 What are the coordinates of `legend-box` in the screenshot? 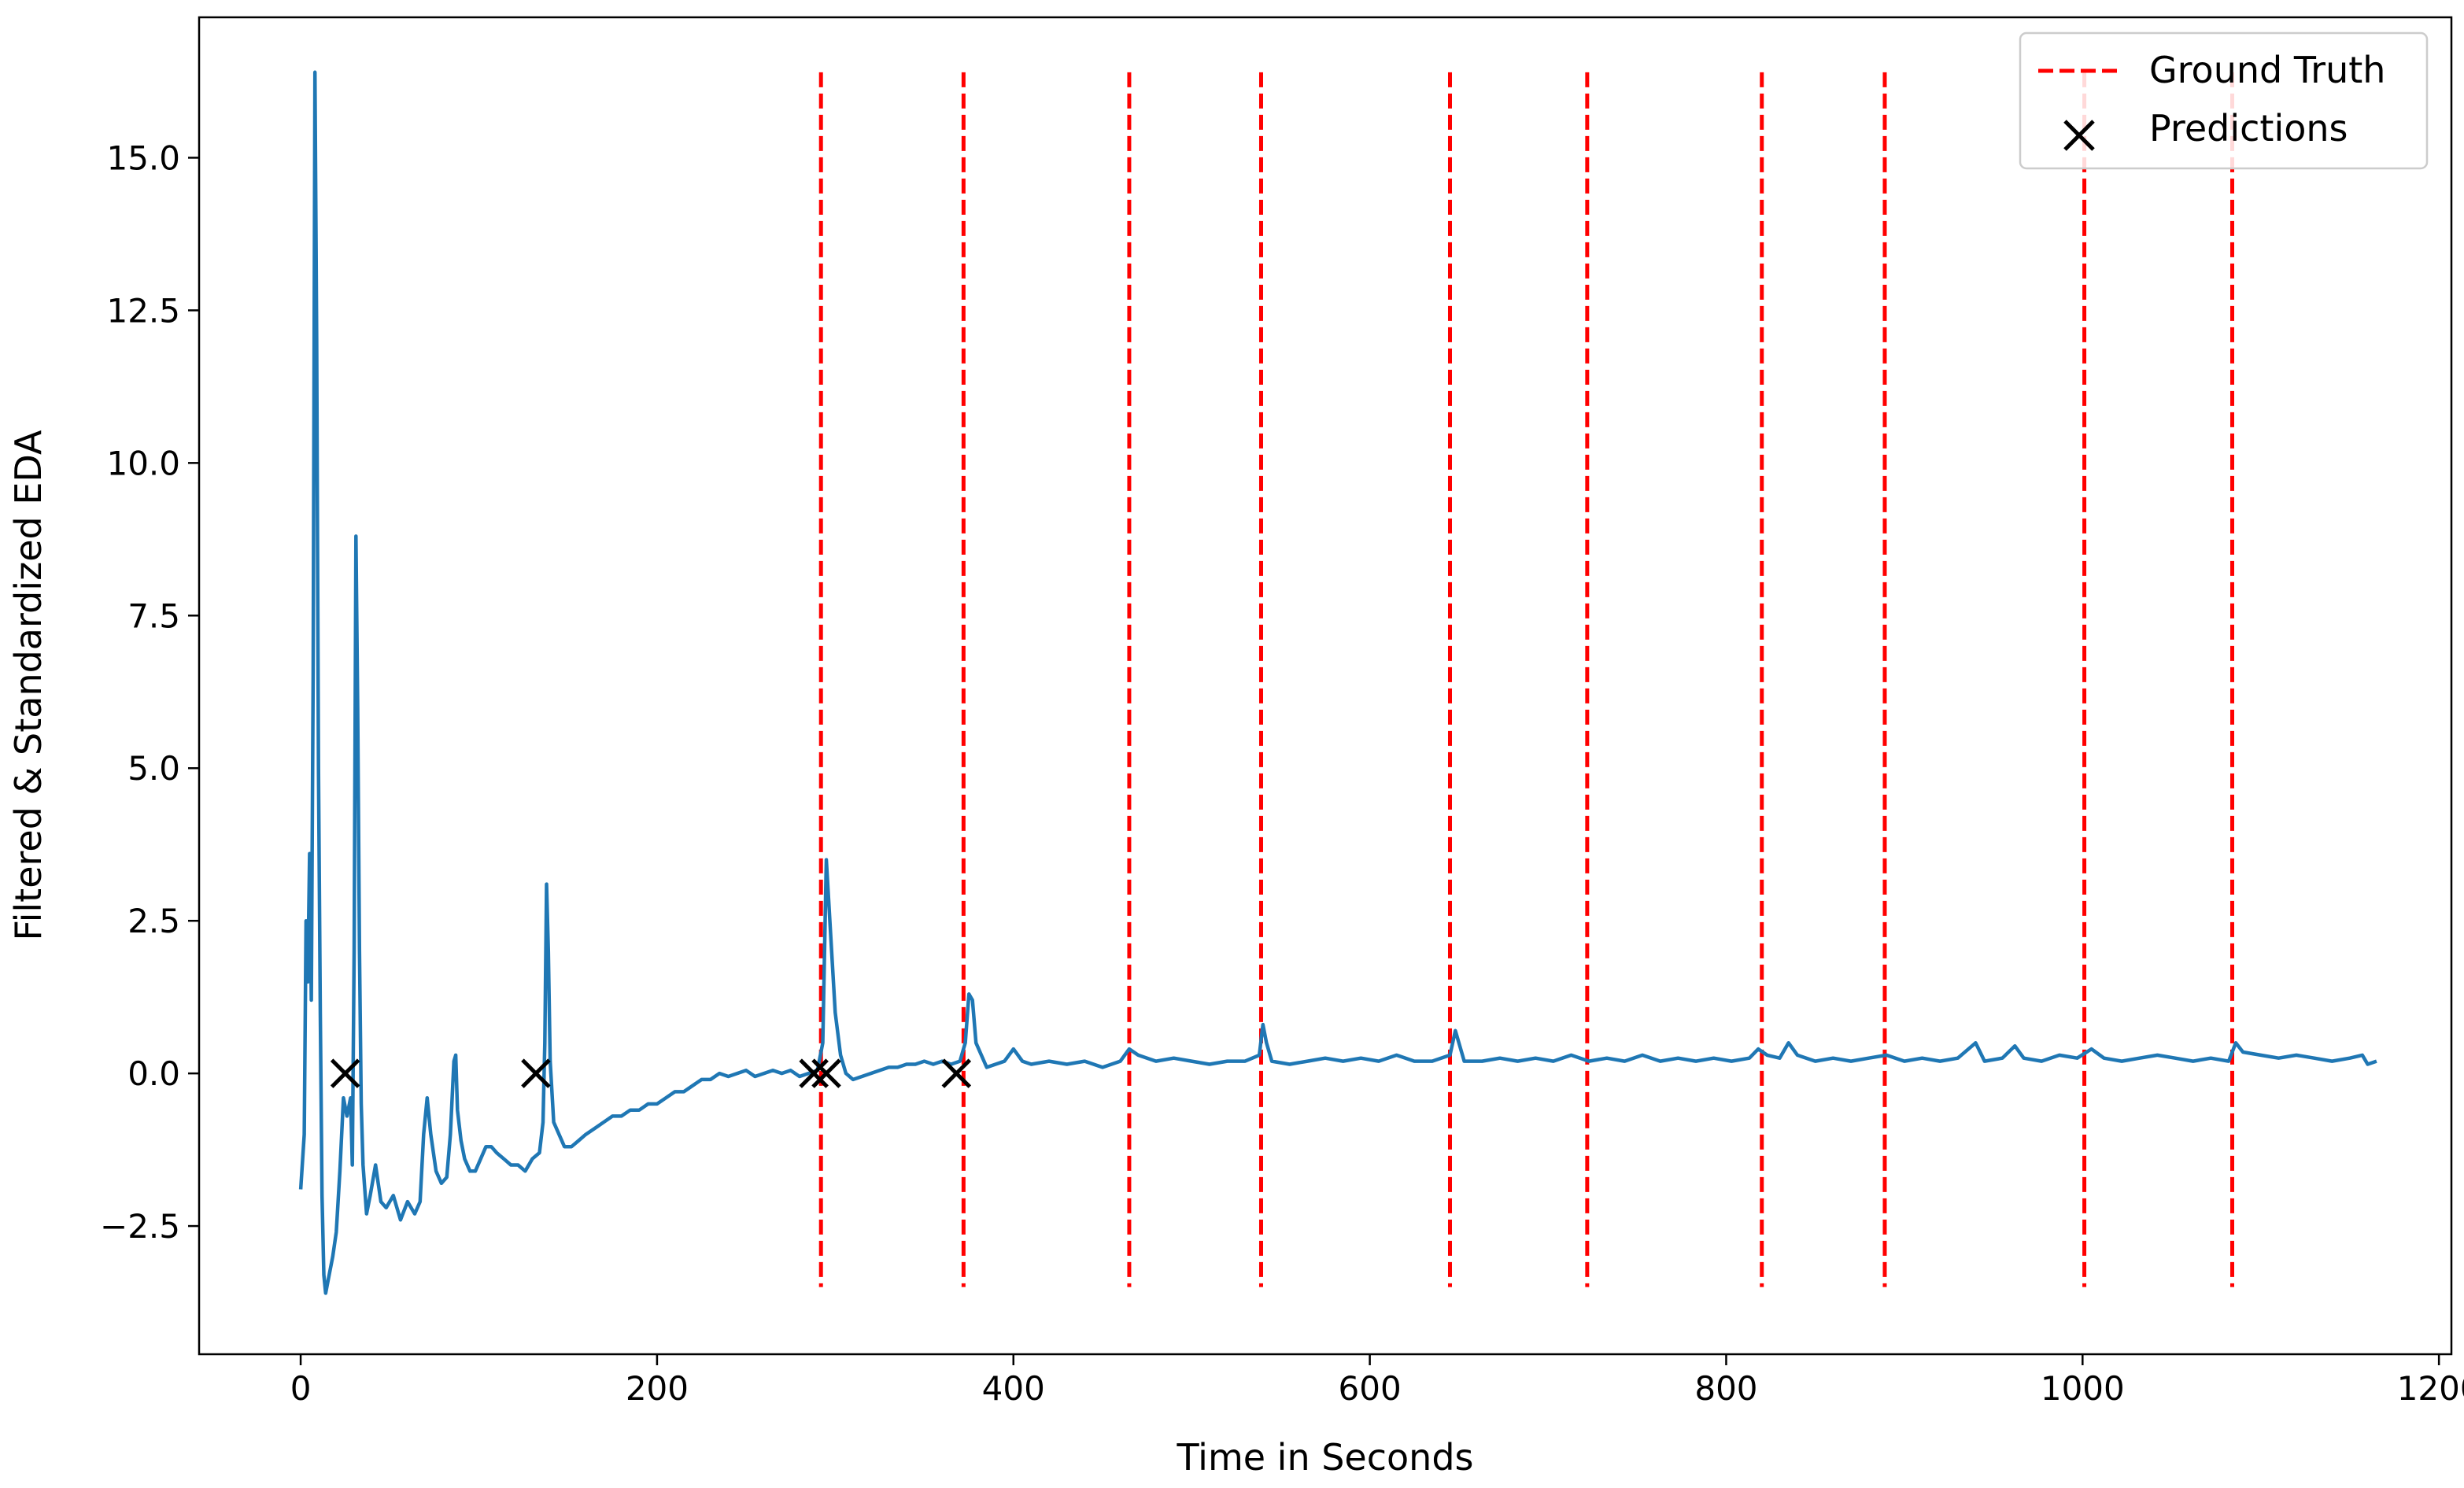 It's located at (2224, 100).